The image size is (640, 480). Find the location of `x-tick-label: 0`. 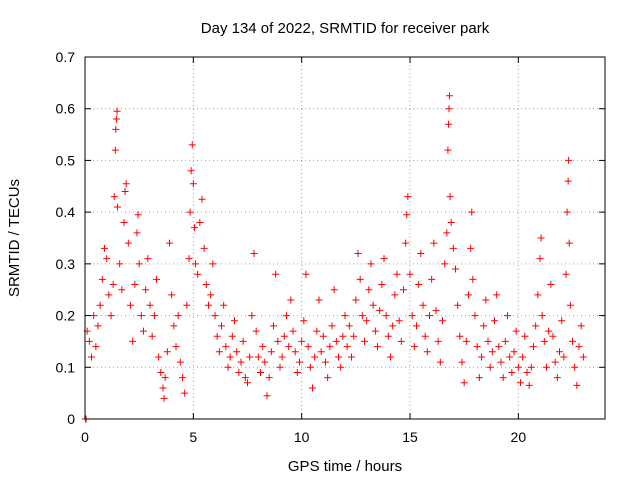

x-tick-label: 0 is located at coordinates (85, 437).